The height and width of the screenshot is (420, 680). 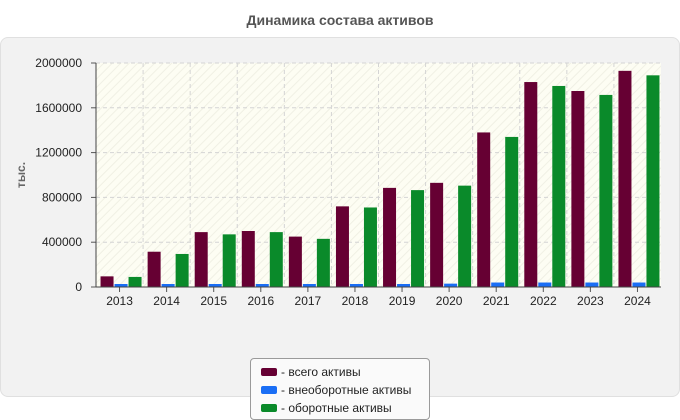 What do you see at coordinates (321, 372) in the screenshot?
I see `legend-label: - всего активы` at bounding box center [321, 372].